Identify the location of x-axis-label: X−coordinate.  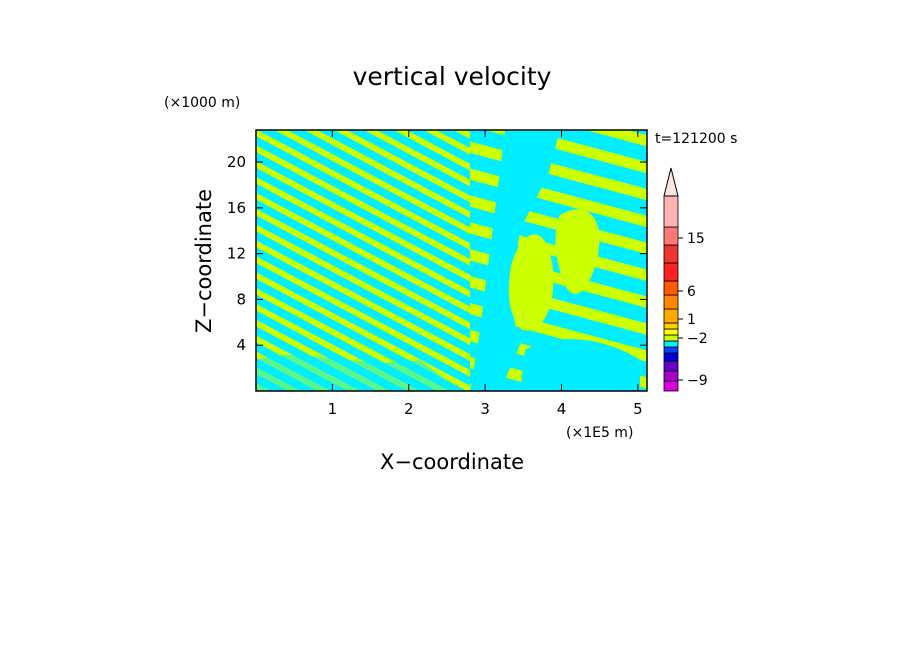
(452, 462).